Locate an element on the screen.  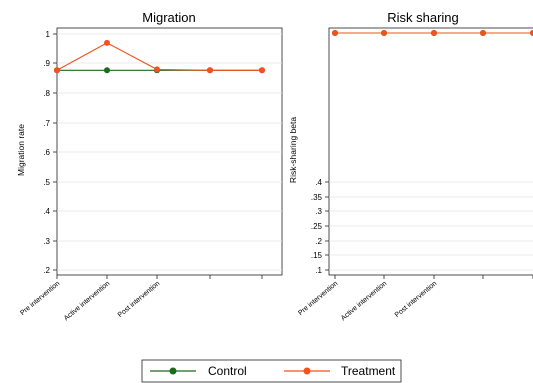
migration-y-tick-label: .7 is located at coordinates (46, 123).